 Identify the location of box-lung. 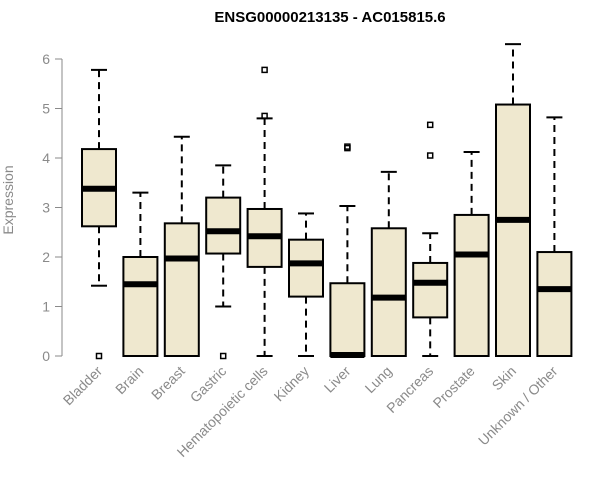
(388, 263).